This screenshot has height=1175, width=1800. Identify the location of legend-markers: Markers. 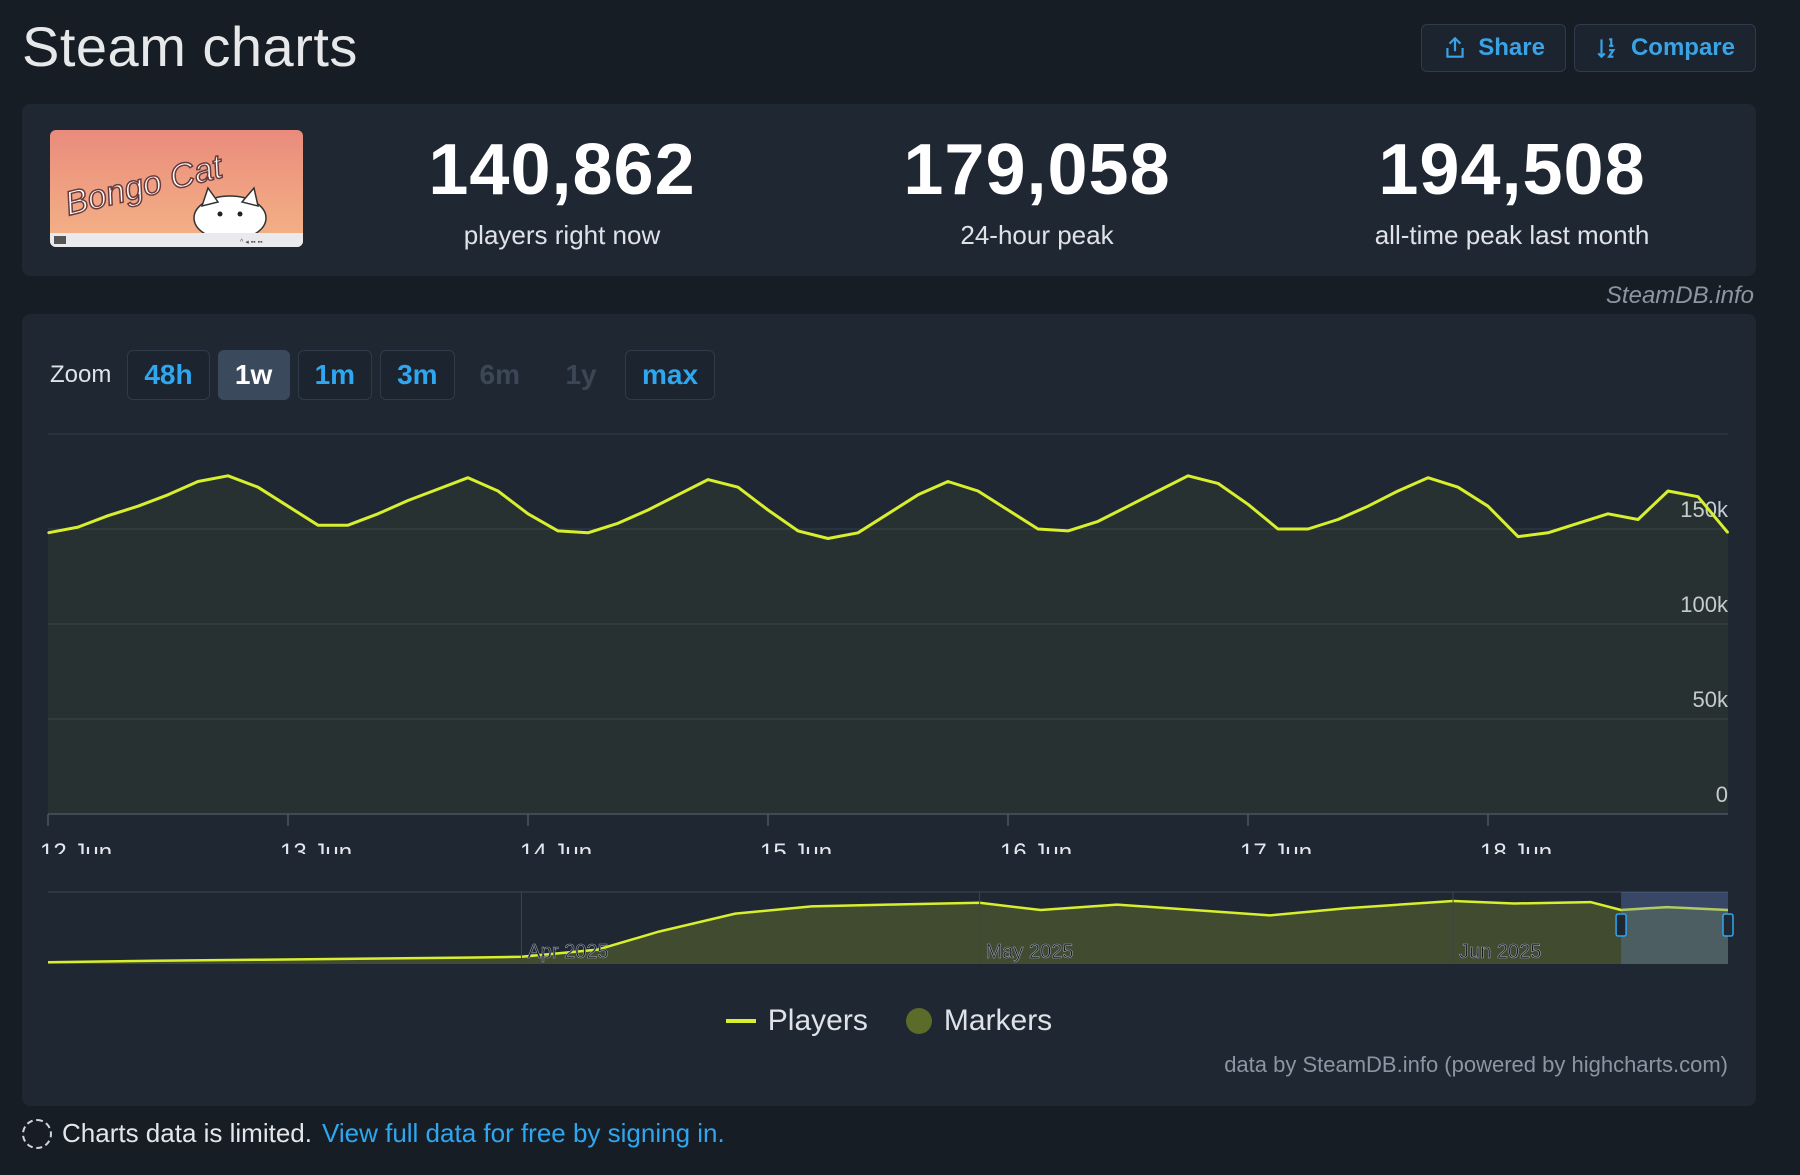
(979, 1021).